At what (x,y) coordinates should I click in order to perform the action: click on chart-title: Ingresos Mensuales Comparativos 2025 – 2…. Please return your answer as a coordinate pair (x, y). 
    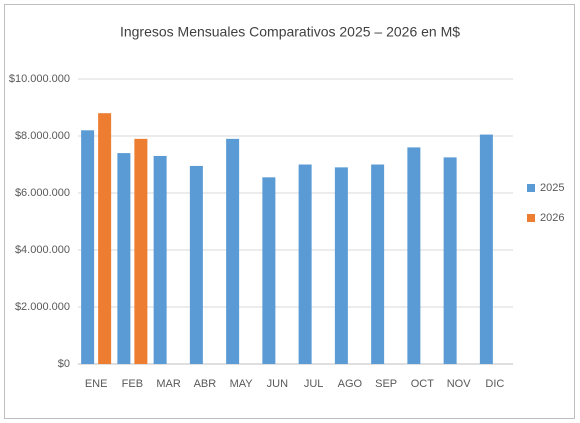
    Looking at the image, I should click on (290, 32).